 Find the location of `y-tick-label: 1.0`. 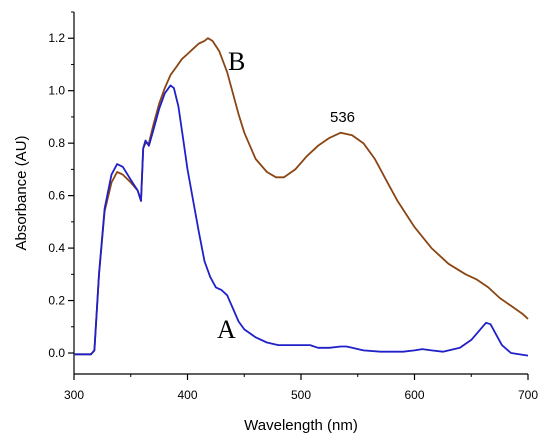

y-tick-label: 1.0 is located at coordinates (56, 91).